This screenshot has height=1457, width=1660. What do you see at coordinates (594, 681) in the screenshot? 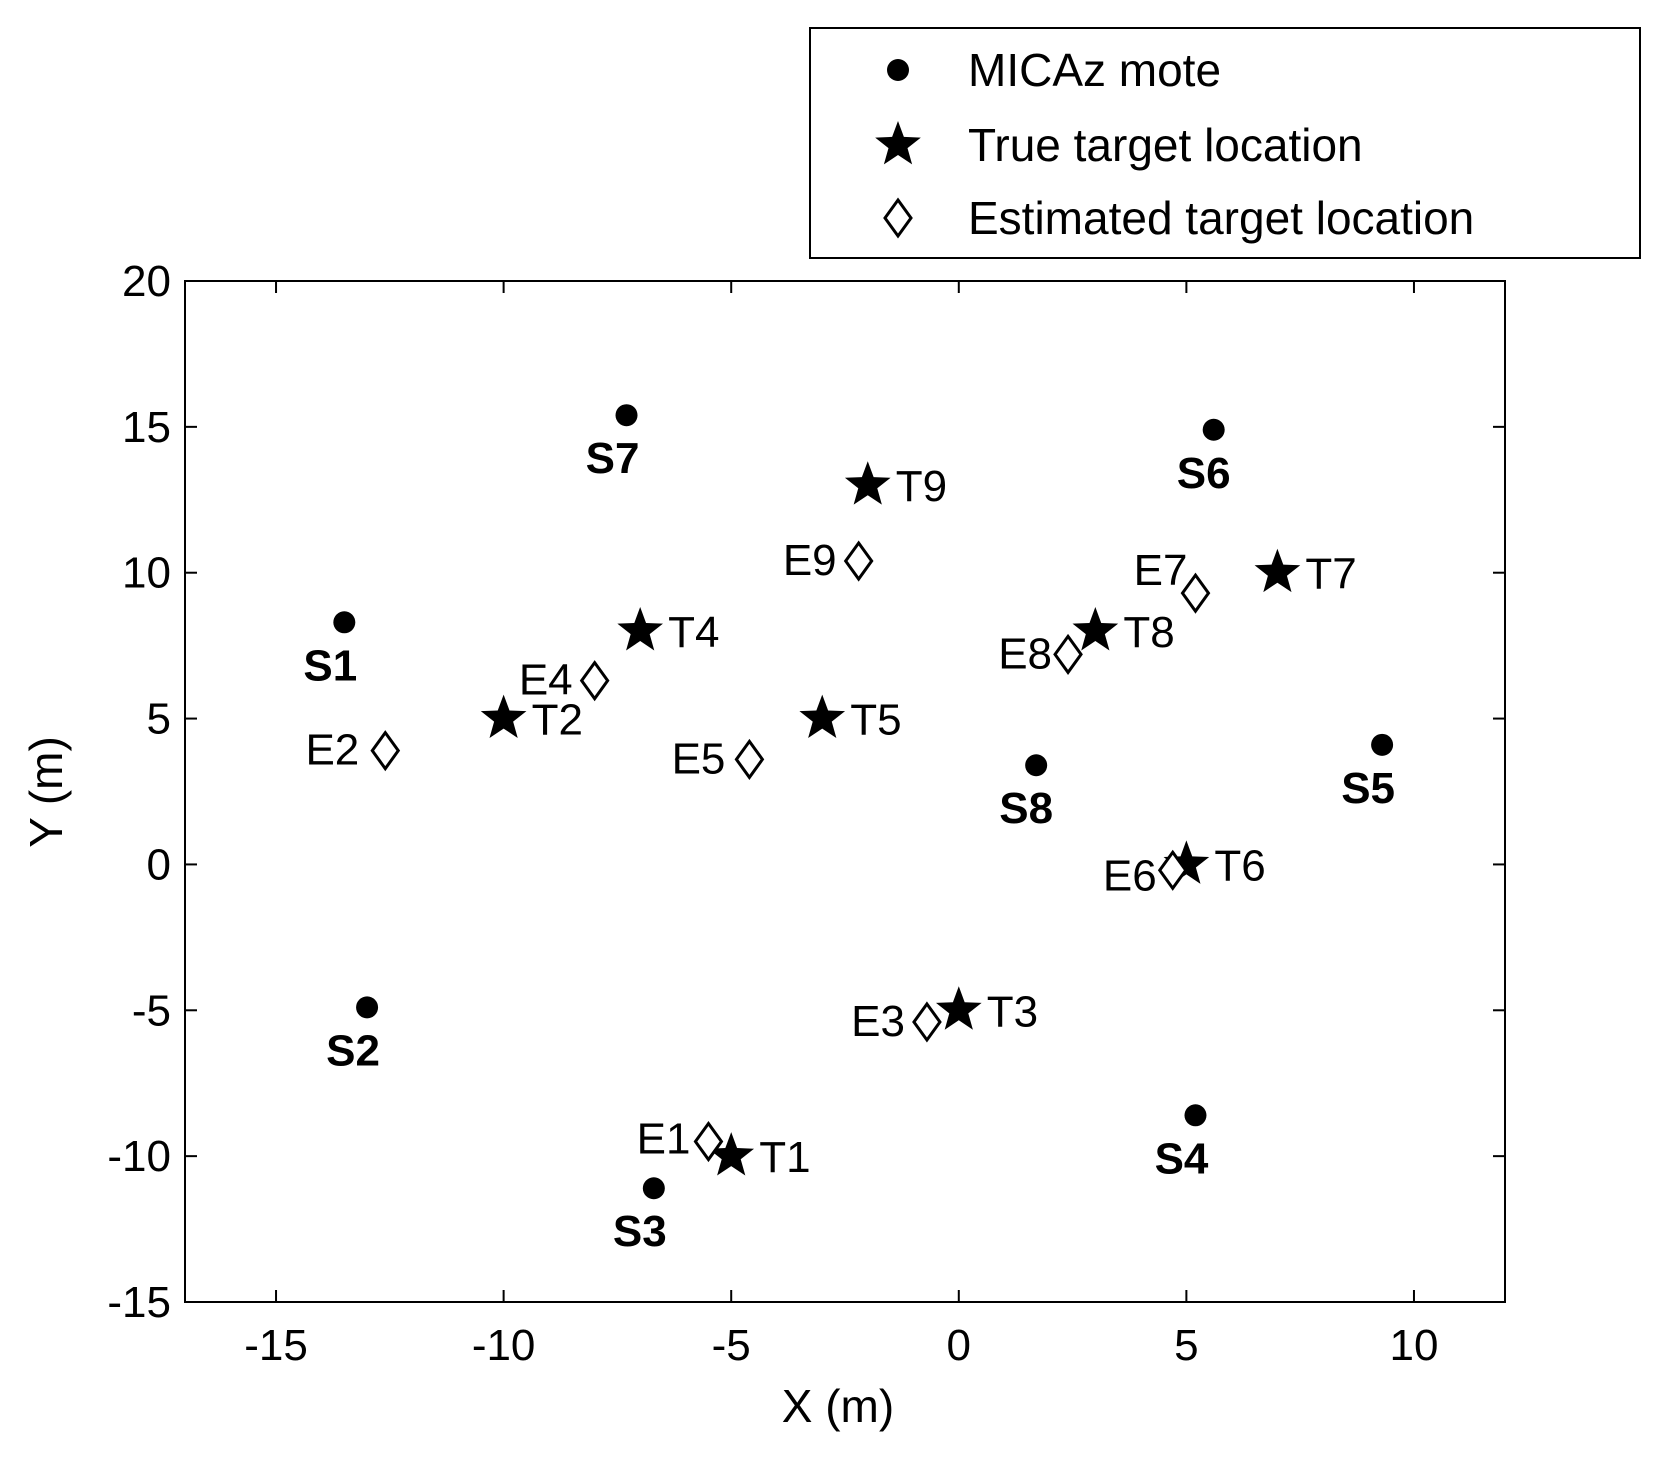
I see `estimated-target-marker-e4` at bounding box center [594, 681].